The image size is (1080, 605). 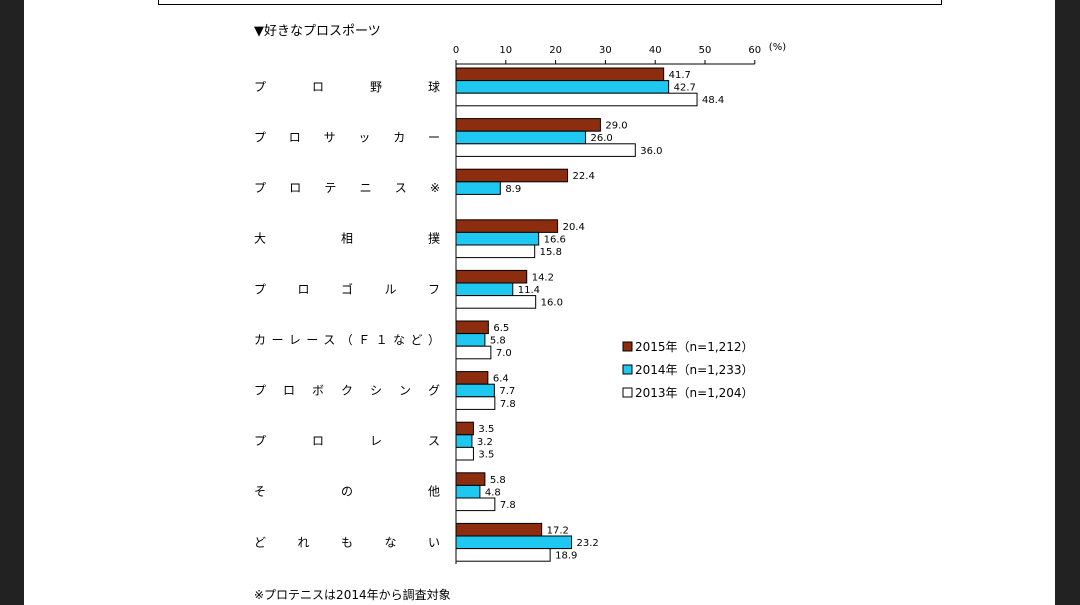 I want to click on x-tick-label: 20, so click(x=555, y=50).